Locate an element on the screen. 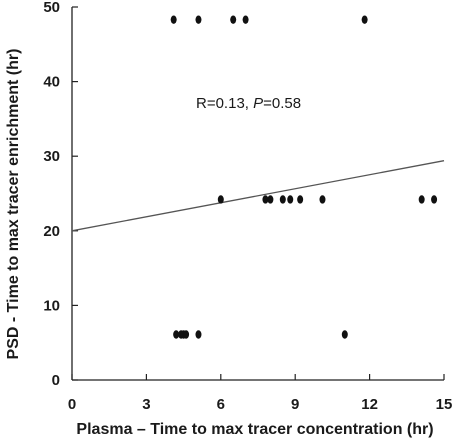  stats-r-text: R=0.13, is located at coordinates (224, 103).